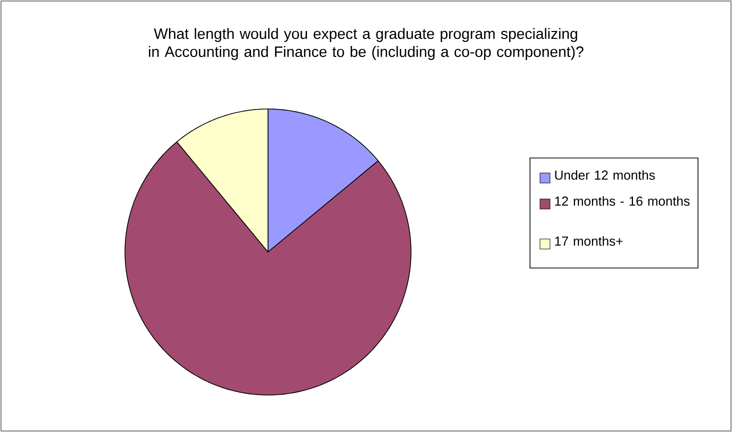 This screenshot has height=432, width=732. Describe the element at coordinates (589, 241) in the screenshot. I see `legend-label: 17 months+` at that location.